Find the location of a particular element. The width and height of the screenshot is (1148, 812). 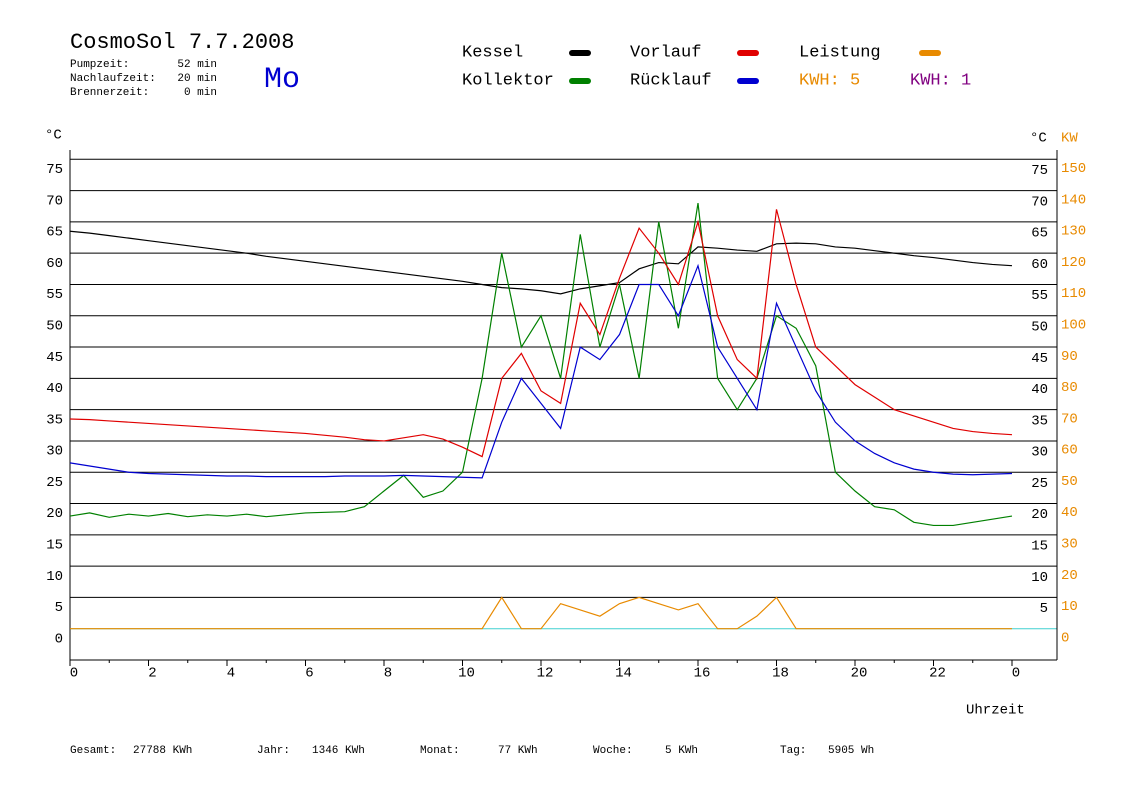

info-label: Nachlaufzeit: is located at coordinates (113, 79).